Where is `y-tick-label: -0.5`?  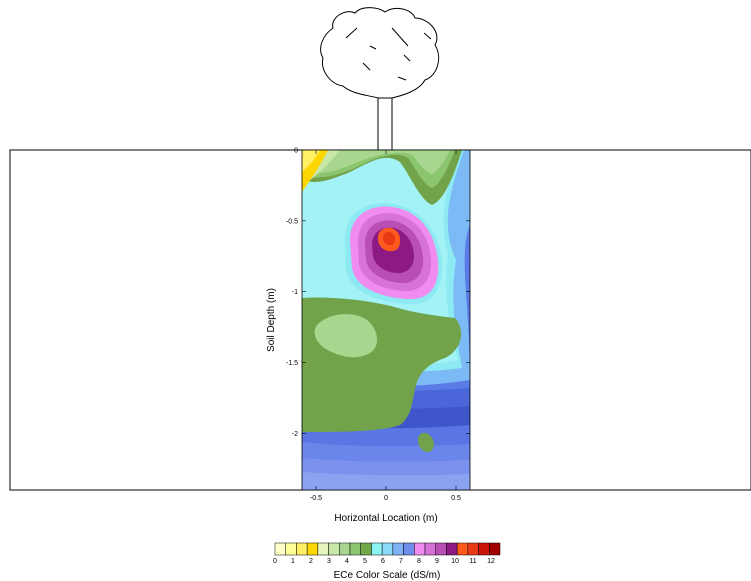 y-tick-label: -0.5 is located at coordinates (292, 221).